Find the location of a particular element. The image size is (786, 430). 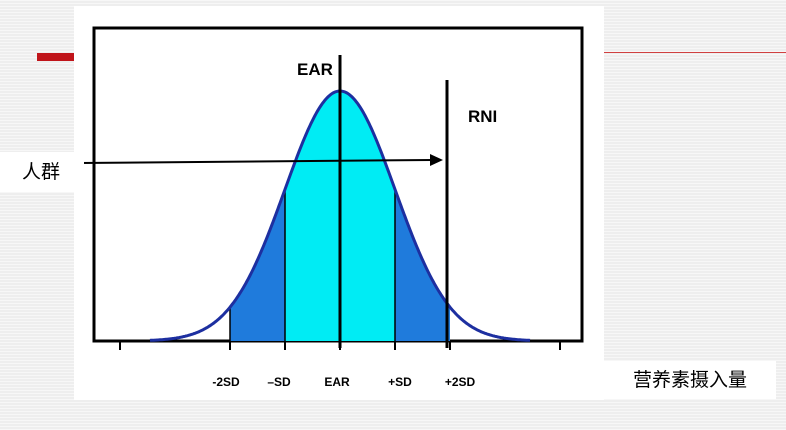

axis-title: 营养素摄入量 is located at coordinates (690, 380).